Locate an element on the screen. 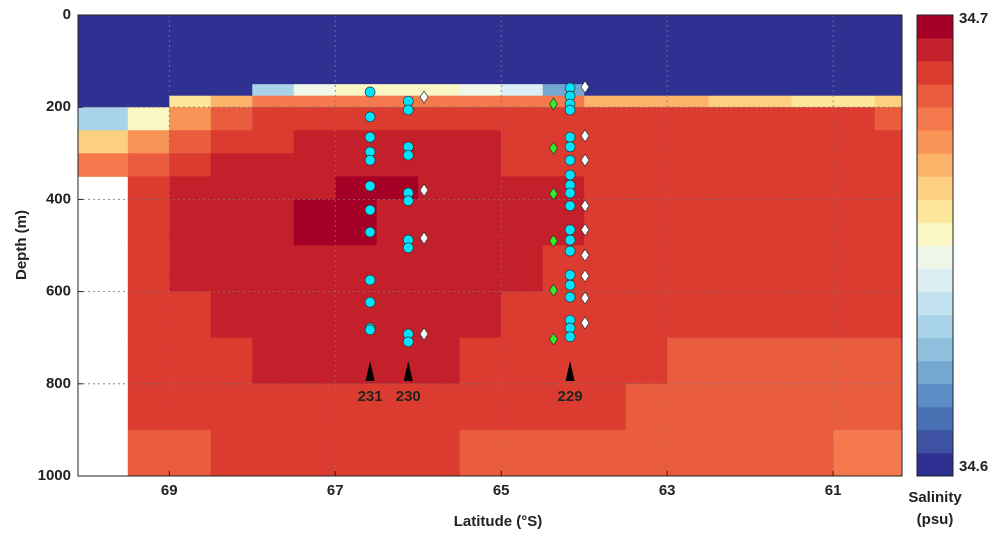 Image resolution: width=1000 pixels, height=542 pixels. station-marker is located at coordinates (370, 371).